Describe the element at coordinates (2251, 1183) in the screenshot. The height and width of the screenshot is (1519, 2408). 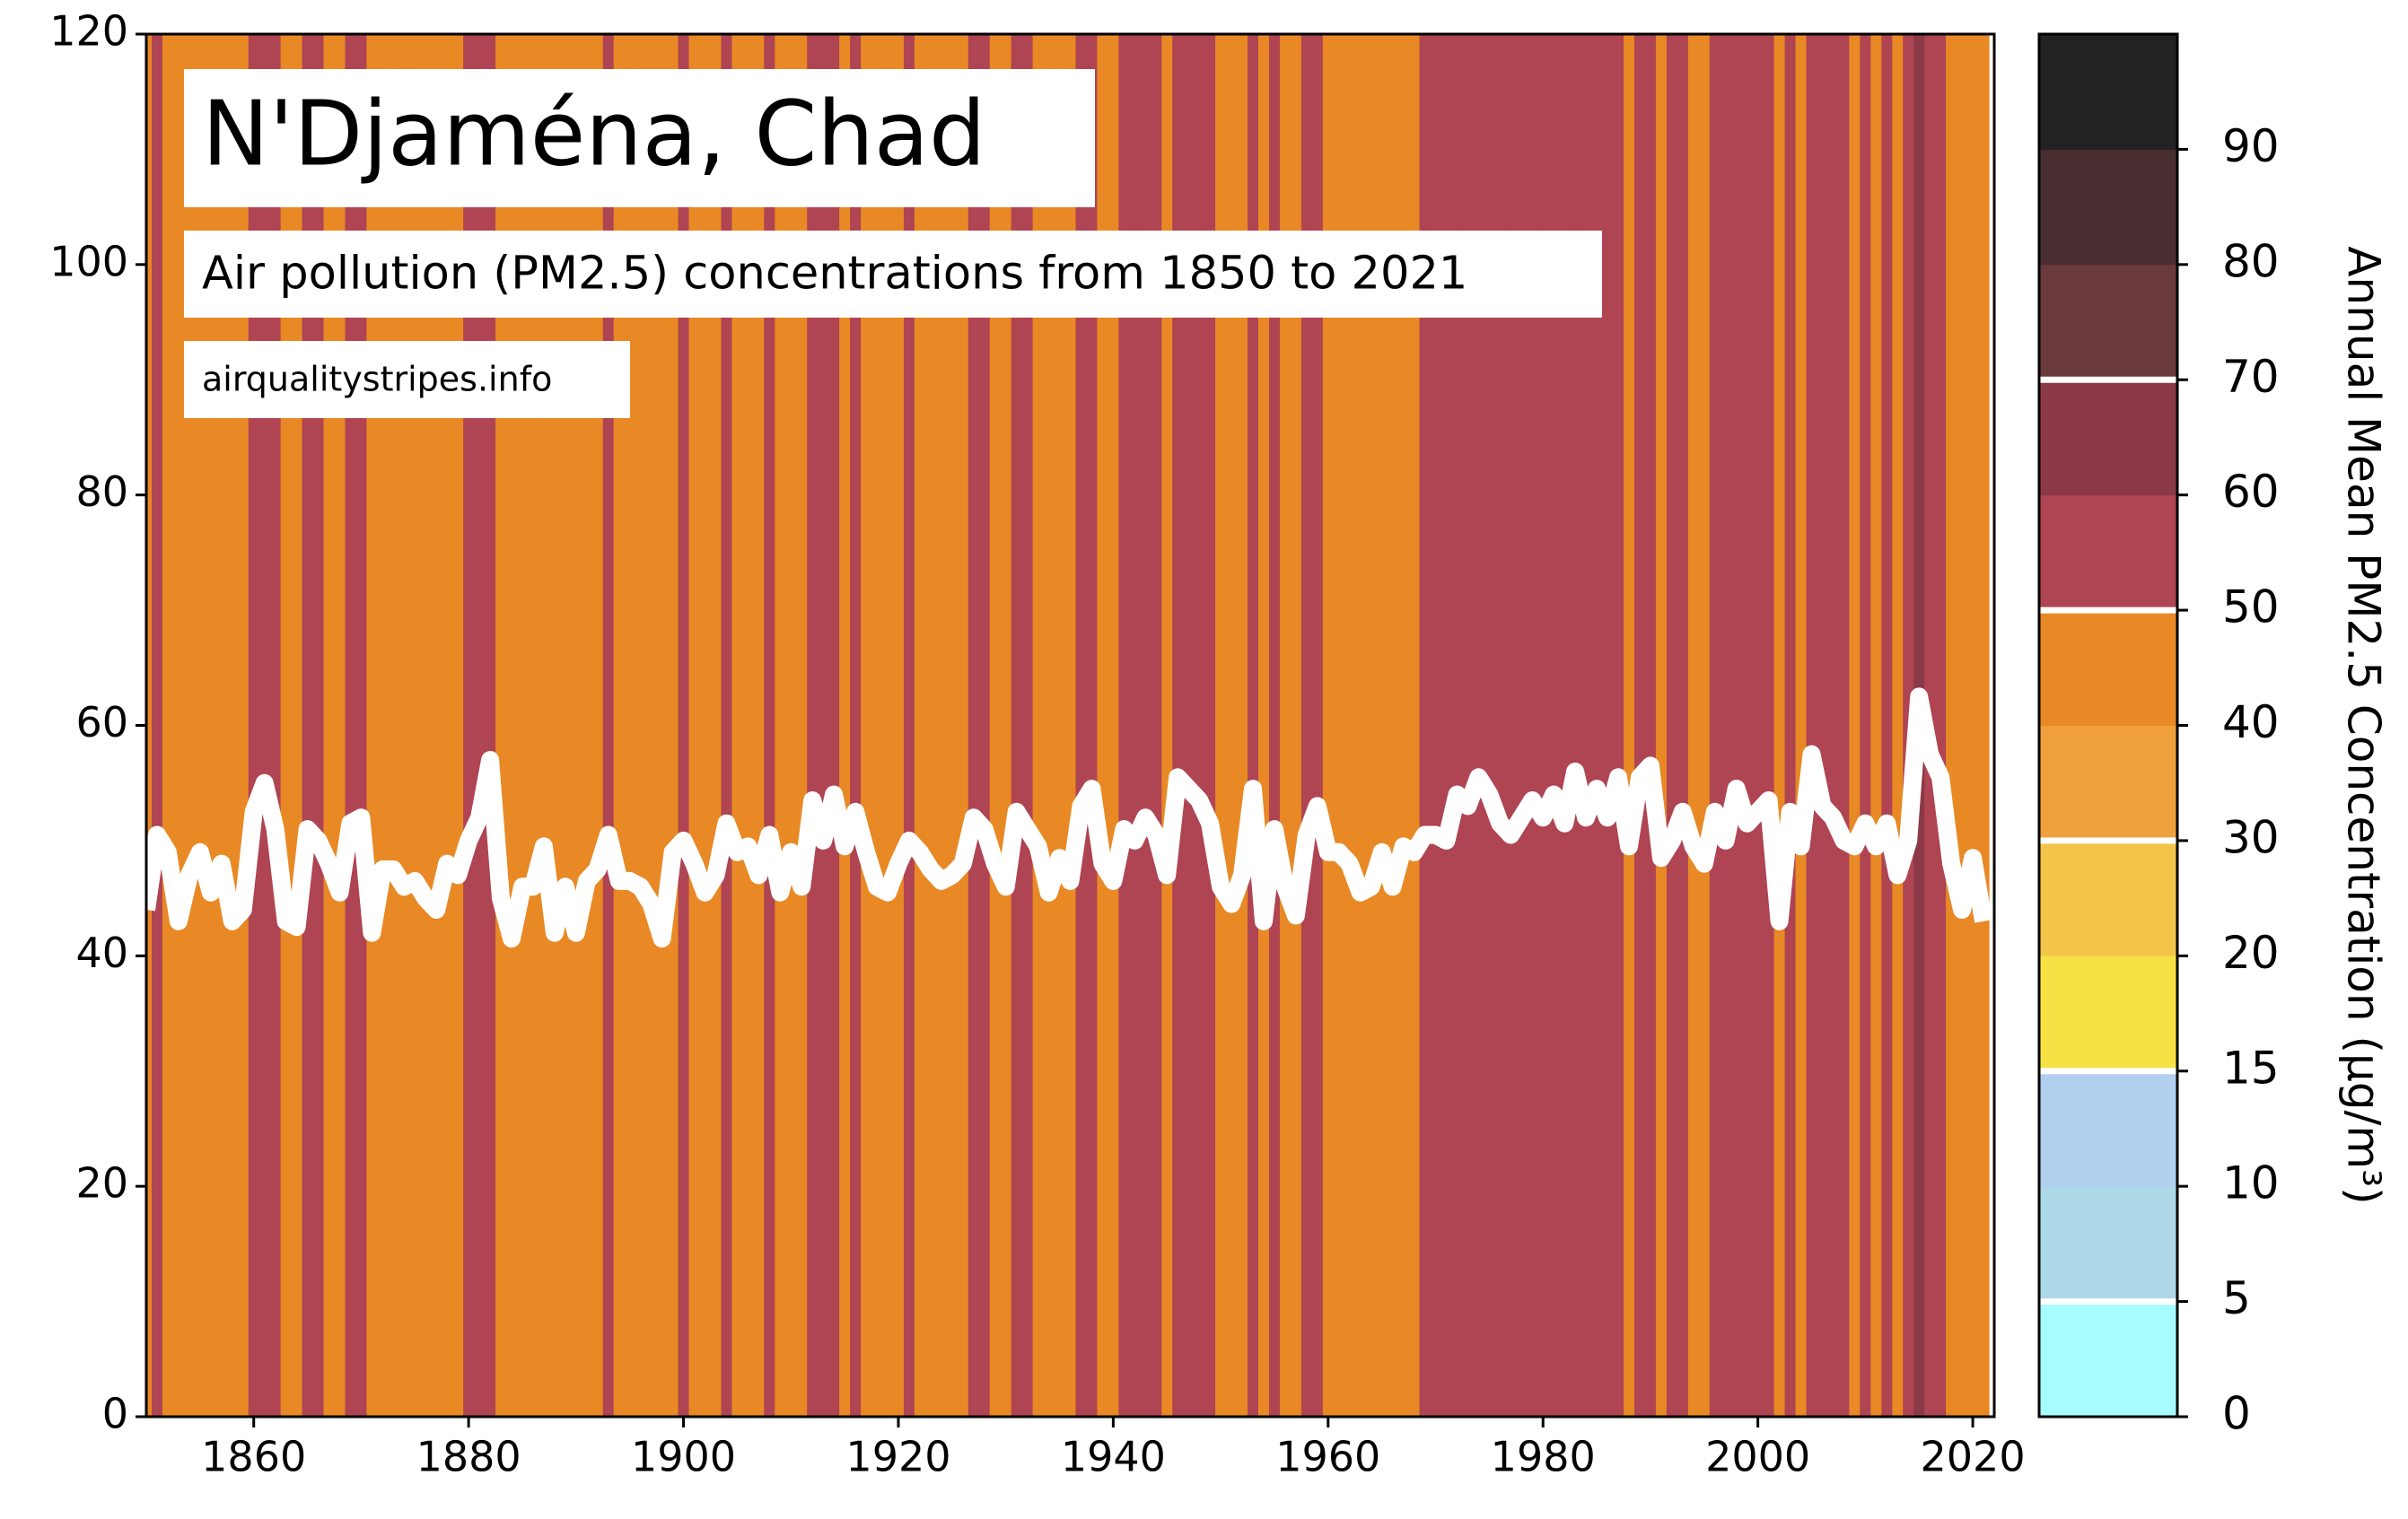
I see `colorbar-tick-label: 10` at that location.